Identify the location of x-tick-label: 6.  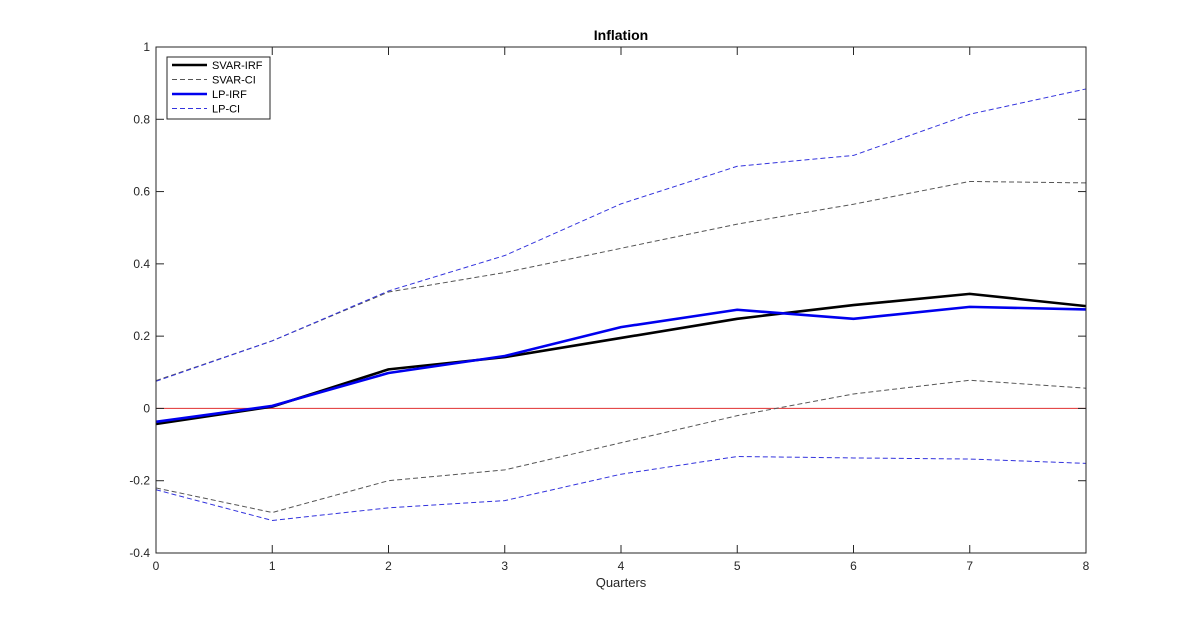
(853, 566).